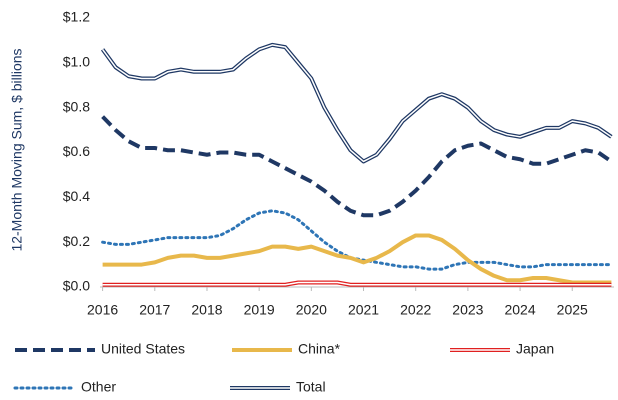 The height and width of the screenshot is (400, 618). What do you see at coordinates (319, 349) in the screenshot?
I see `legend-label: China*` at bounding box center [319, 349].